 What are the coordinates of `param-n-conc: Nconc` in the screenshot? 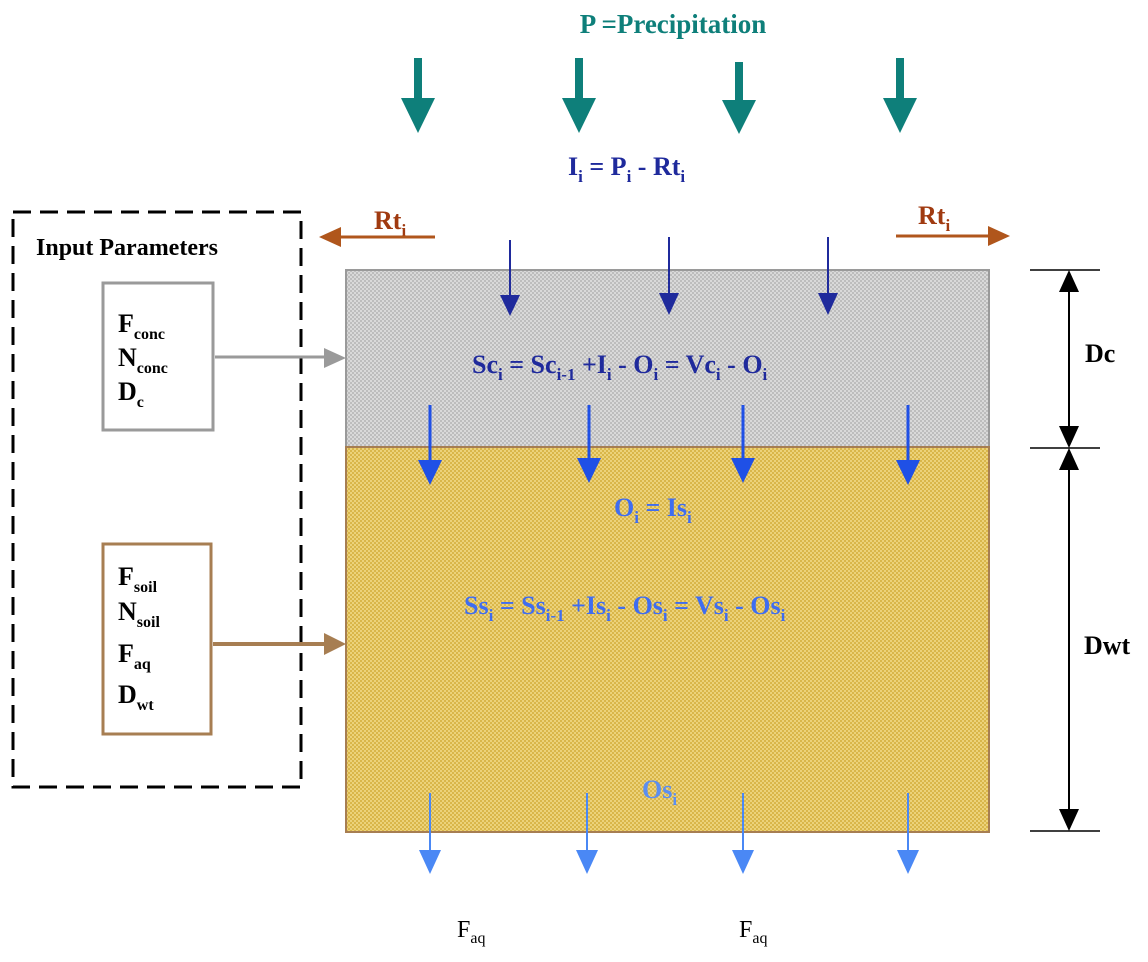 It's located at (143, 360).